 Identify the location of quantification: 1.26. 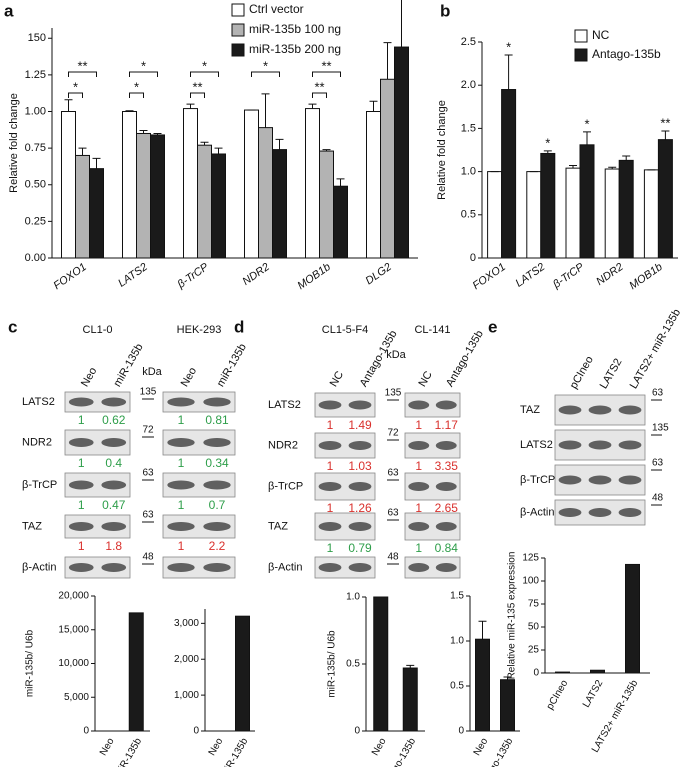
(360, 508).